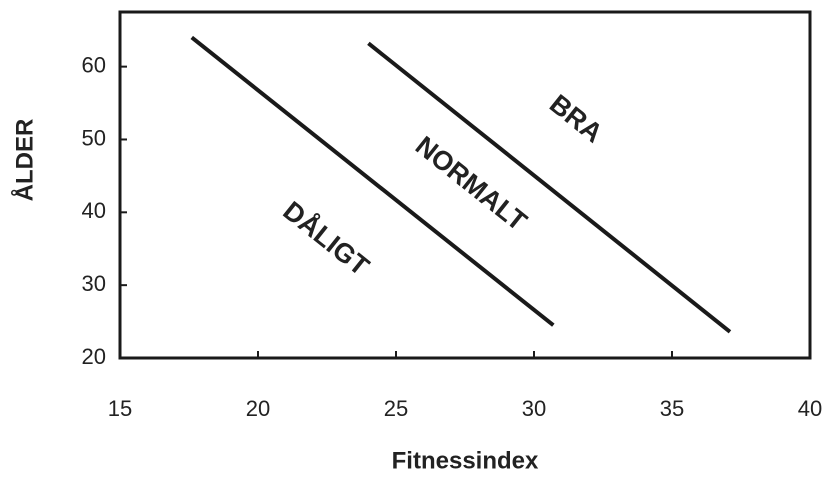 This screenshot has height=479, width=829. What do you see at coordinates (396, 408) in the screenshot?
I see `x-tick-label: 25` at bounding box center [396, 408].